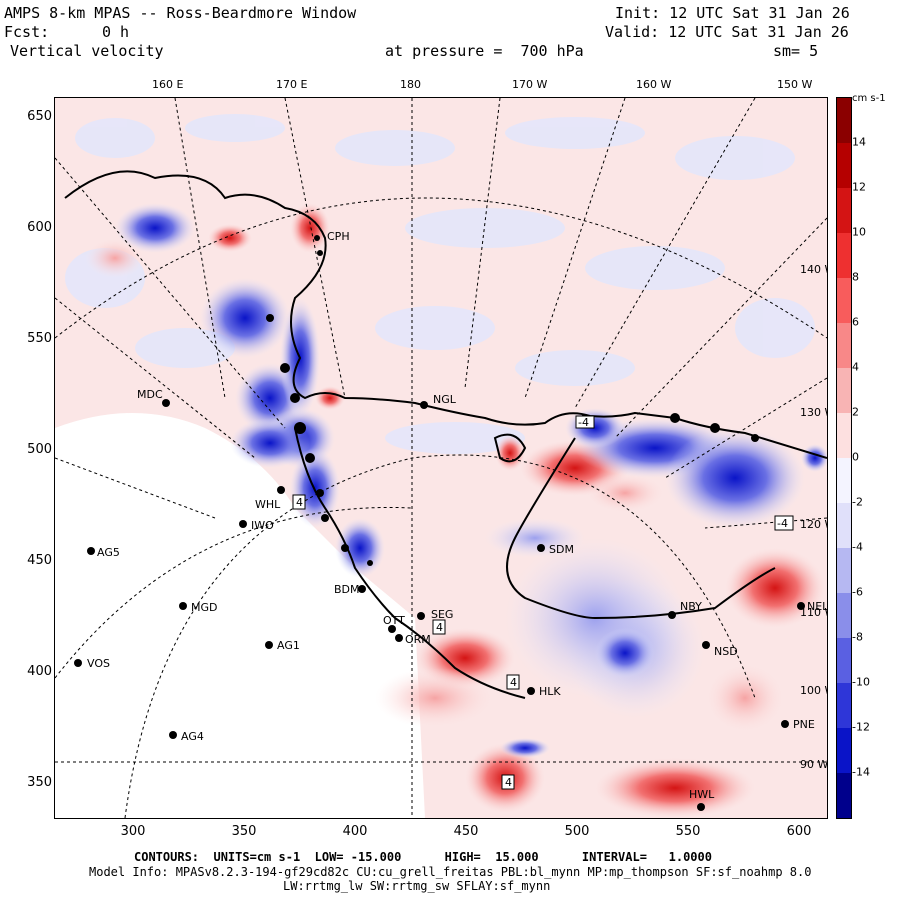  Describe the element at coordinates (27, 32) in the screenshot. I see `forecast-label: Fcst:` at that location.